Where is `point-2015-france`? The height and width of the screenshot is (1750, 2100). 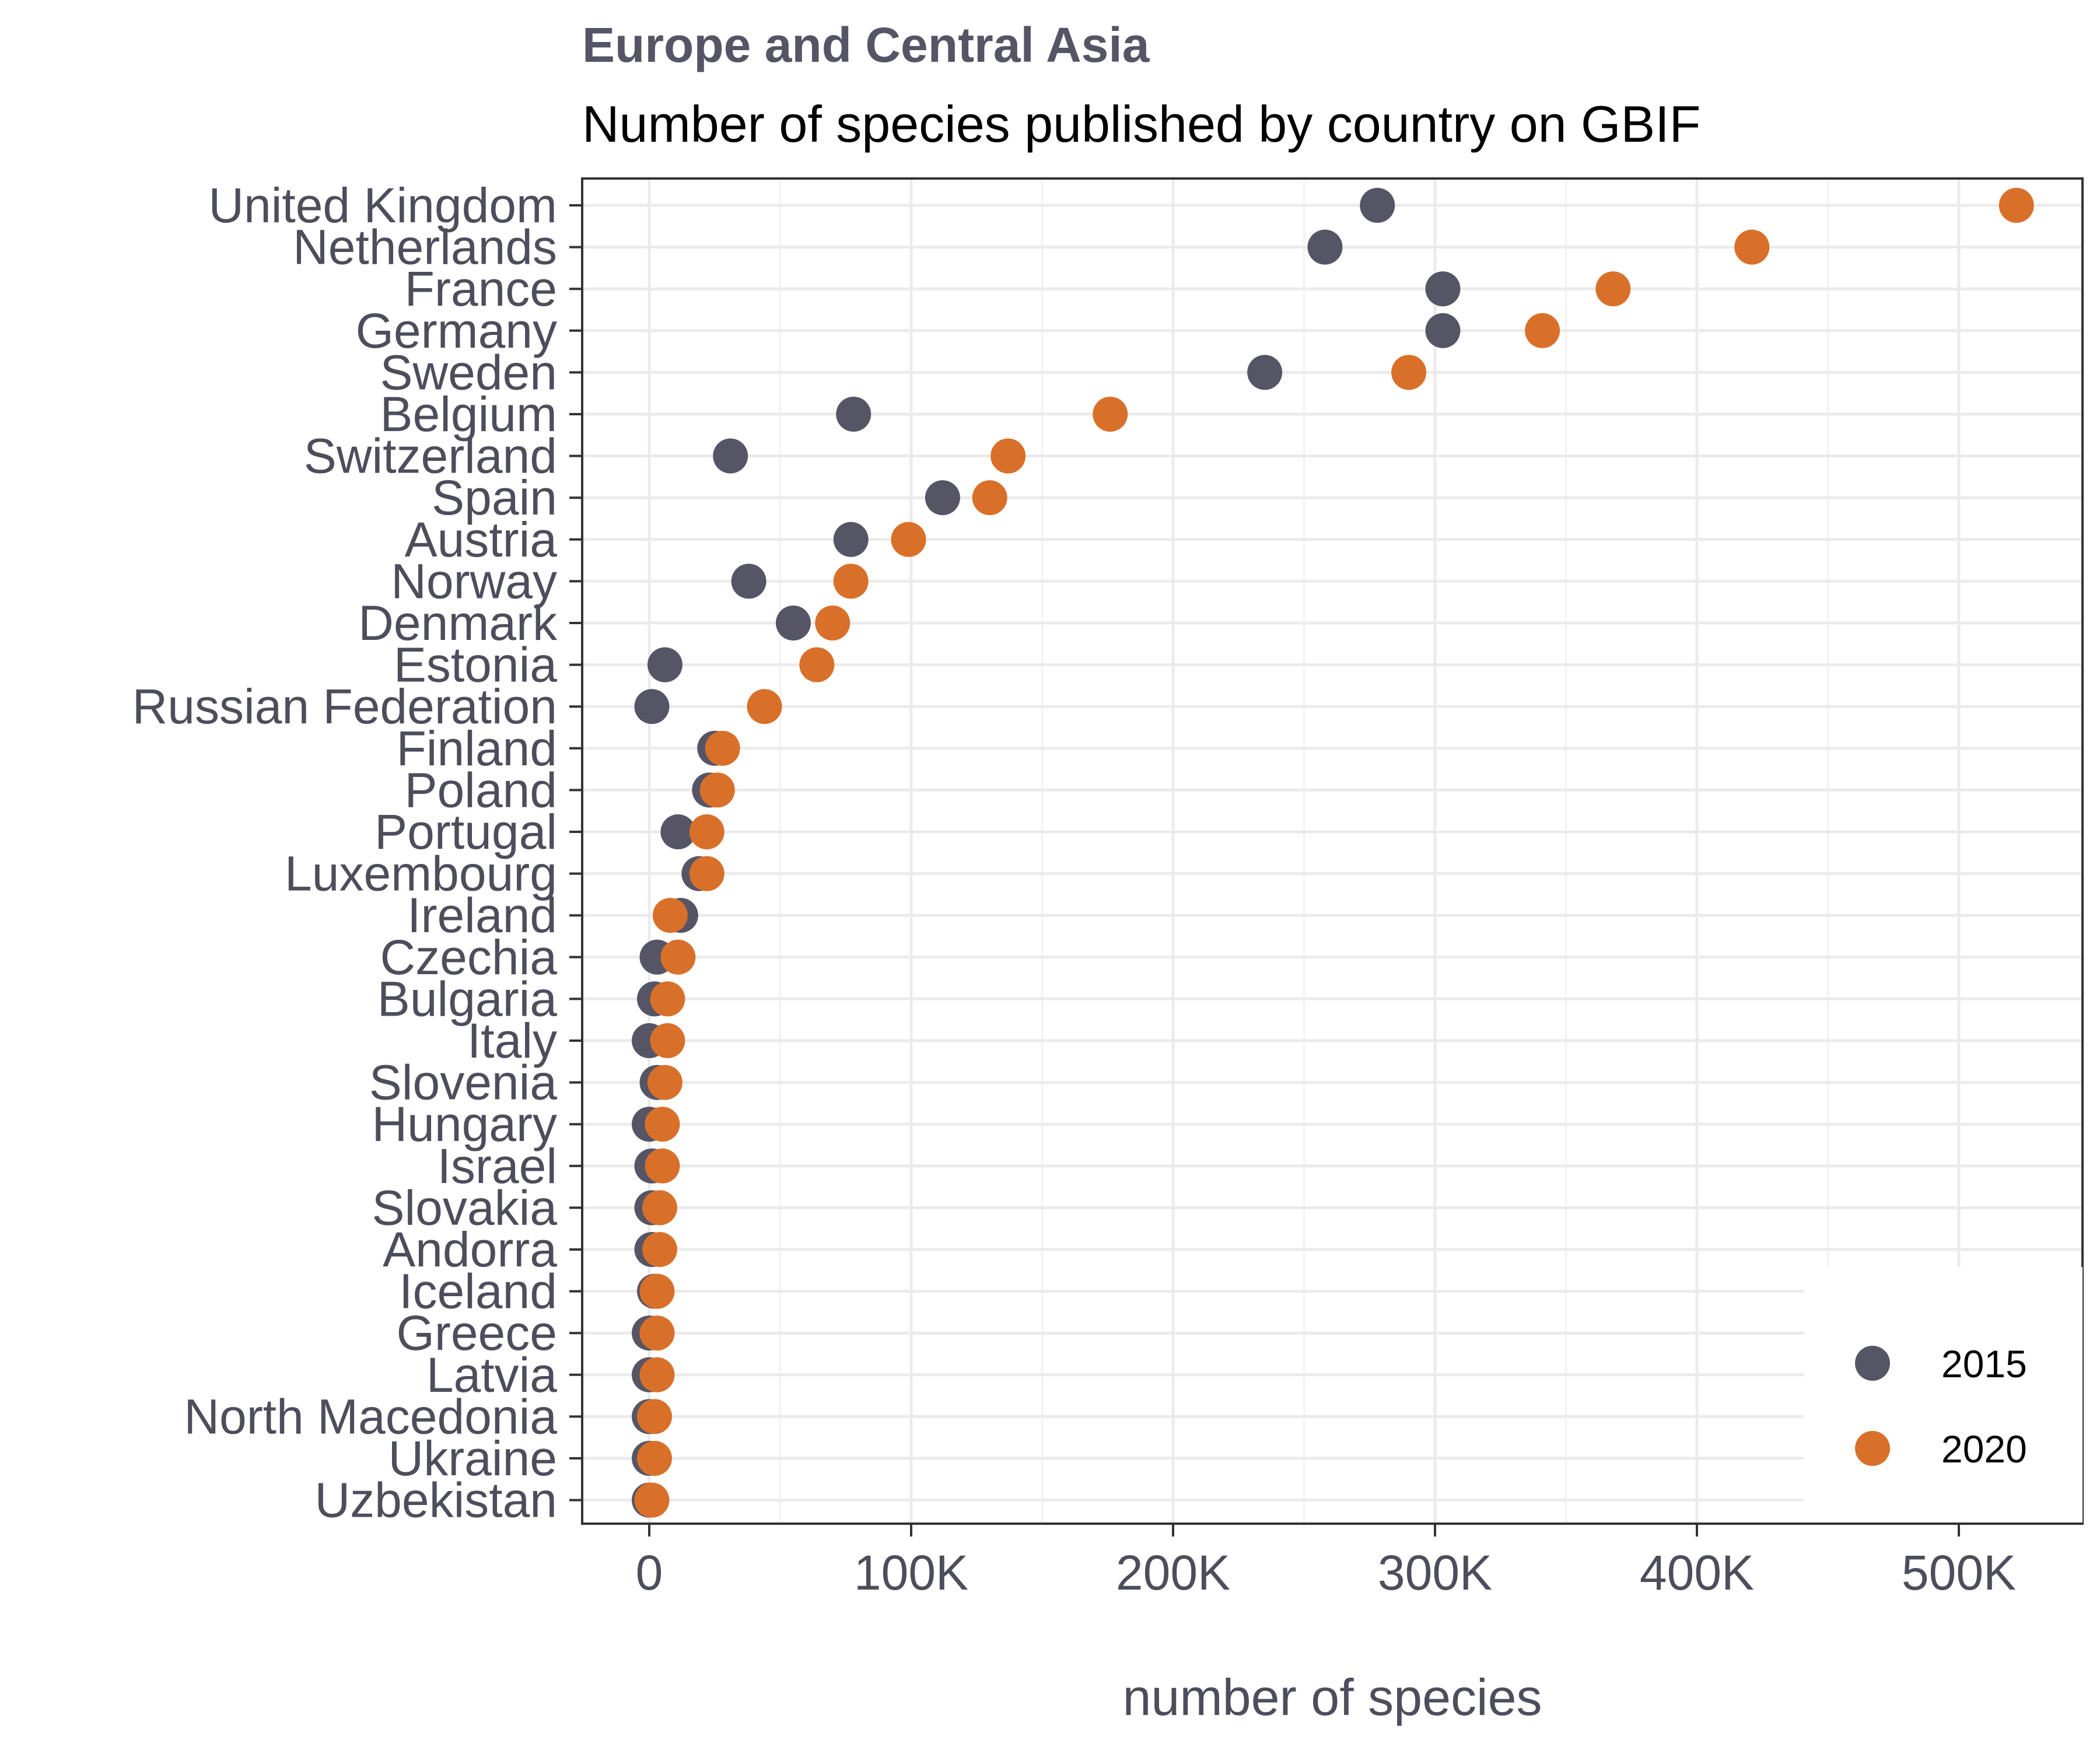 point-2015-france is located at coordinates (1443, 289).